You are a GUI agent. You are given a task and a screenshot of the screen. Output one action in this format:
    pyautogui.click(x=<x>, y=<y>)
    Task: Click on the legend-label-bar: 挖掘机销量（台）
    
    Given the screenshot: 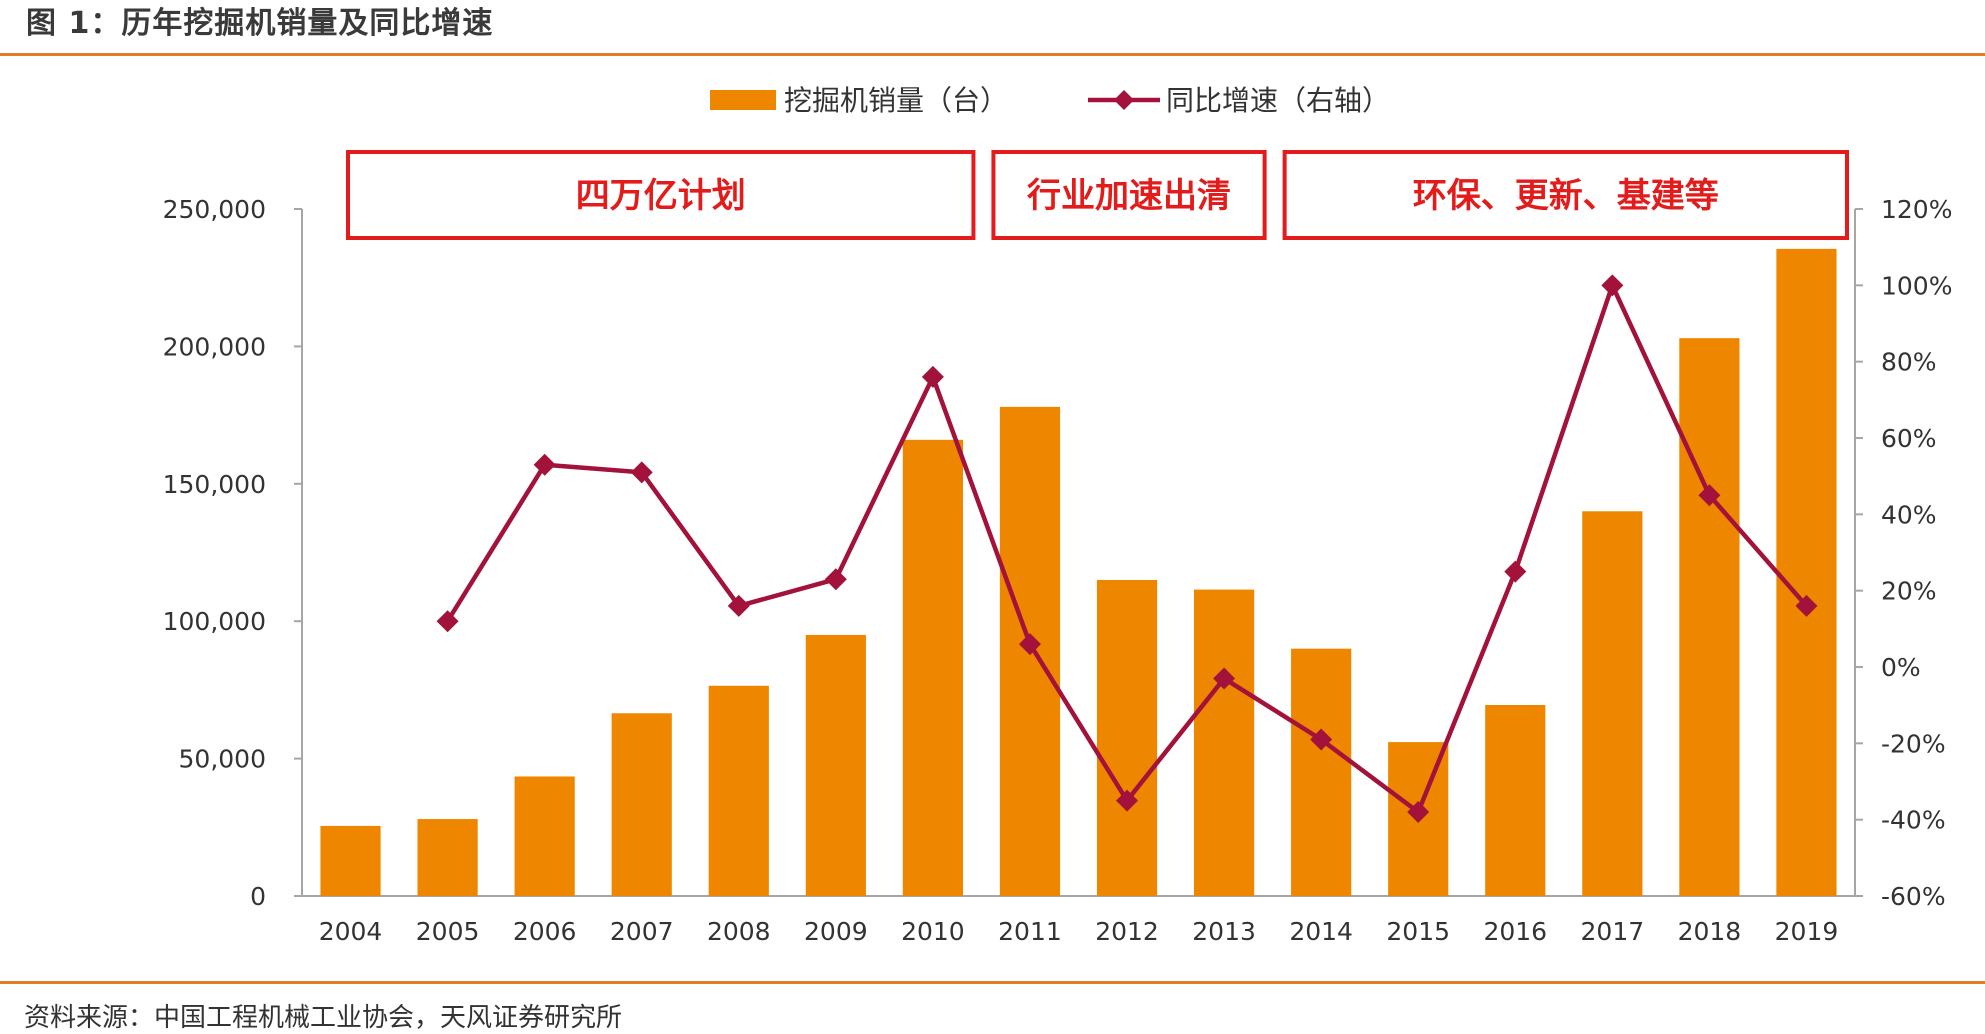 What is the action you would take?
    pyautogui.click(x=896, y=100)
    